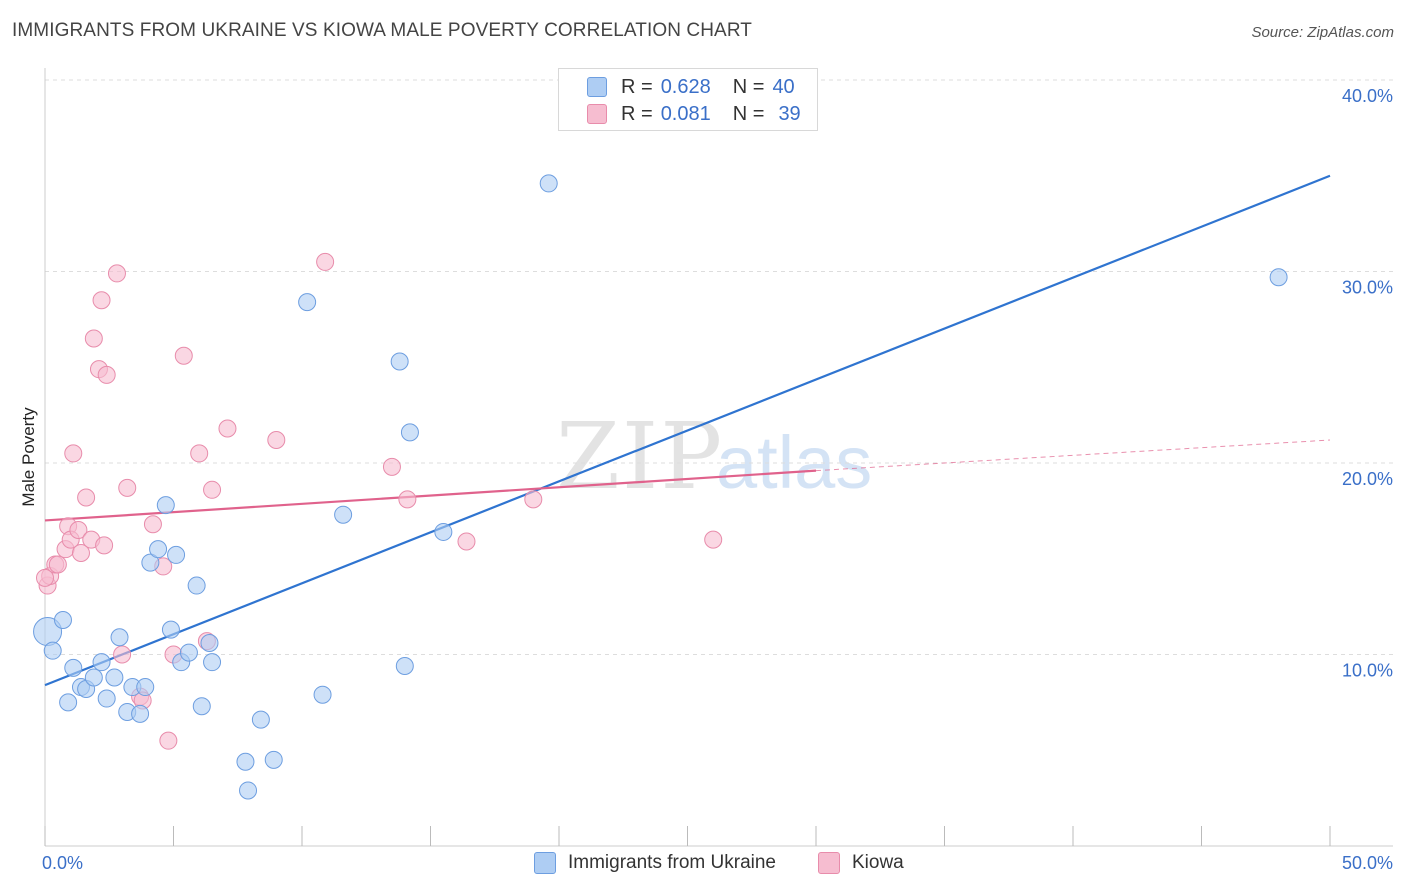 This screenshot has width=1406, height=892. I want to click on legend-row-kiowa: R = 0.081 N = 39, so click(694, 114).